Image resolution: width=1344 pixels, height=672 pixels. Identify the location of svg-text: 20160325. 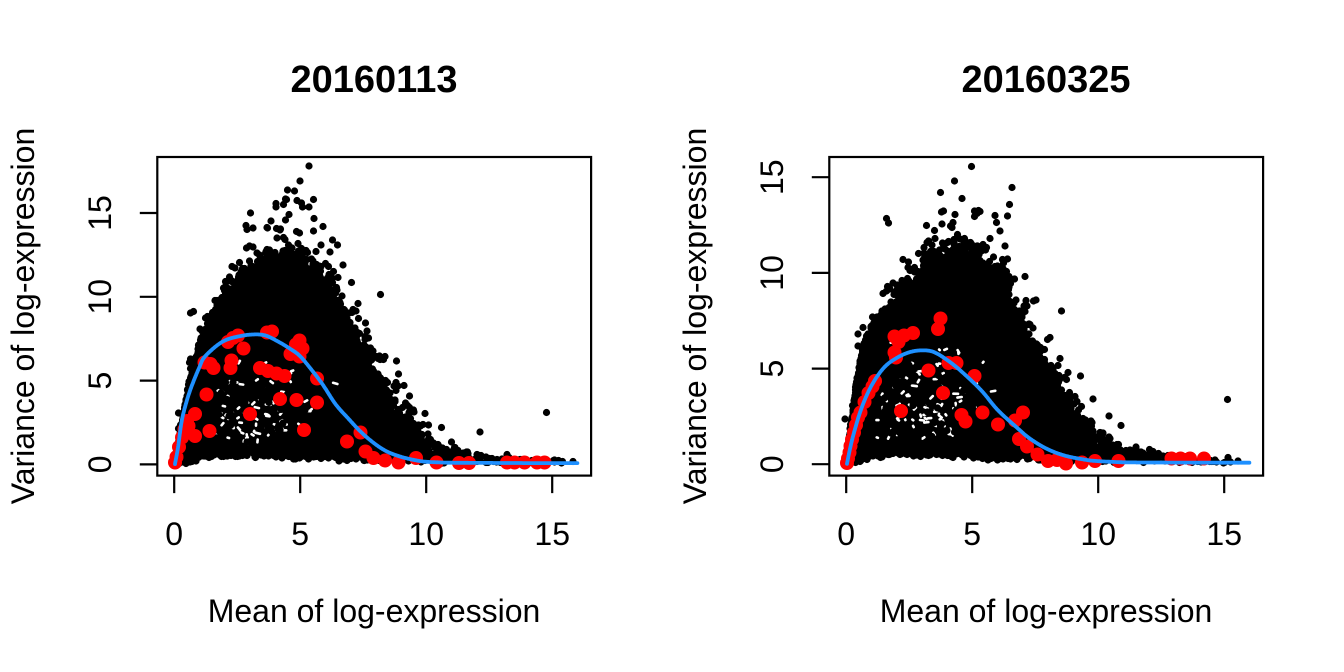
(1045, 80).